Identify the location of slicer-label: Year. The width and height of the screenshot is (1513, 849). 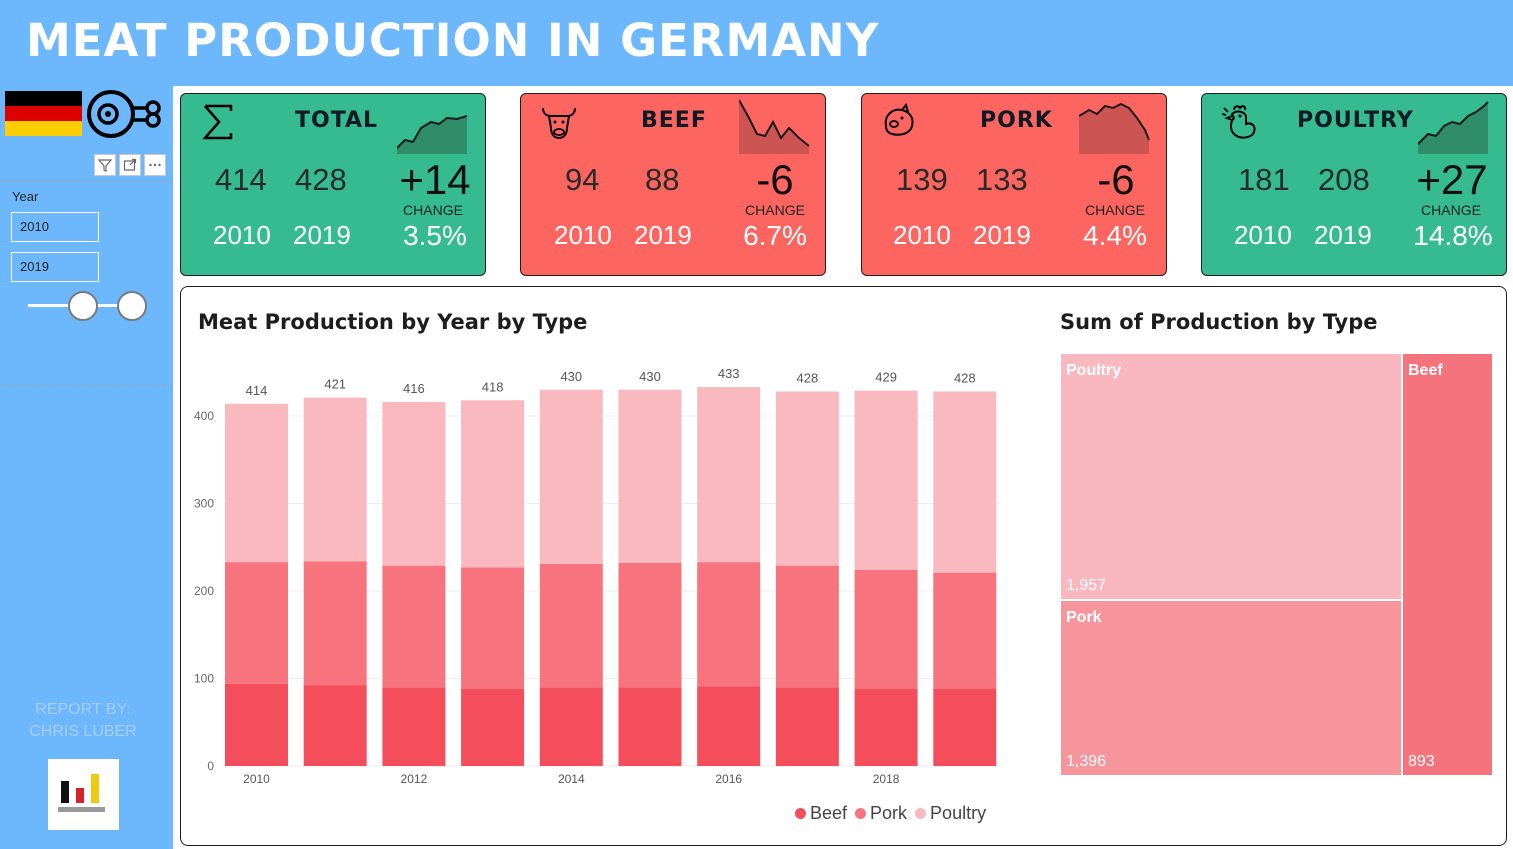
(25, 196).